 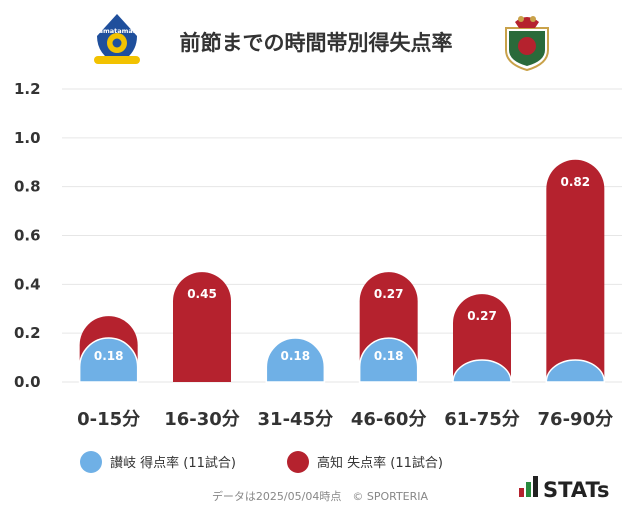 I want to click on legend-item-kochi: 高知 失点率 (11試合), so click(x=365, y=462).